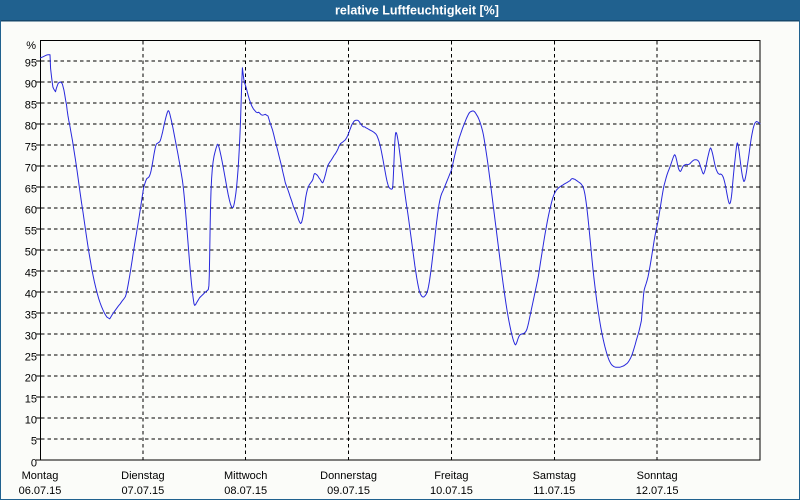  Describe the element at coordinates (142, 491) in the screenshot. I see `svg-text: 07.07.15` at that location.